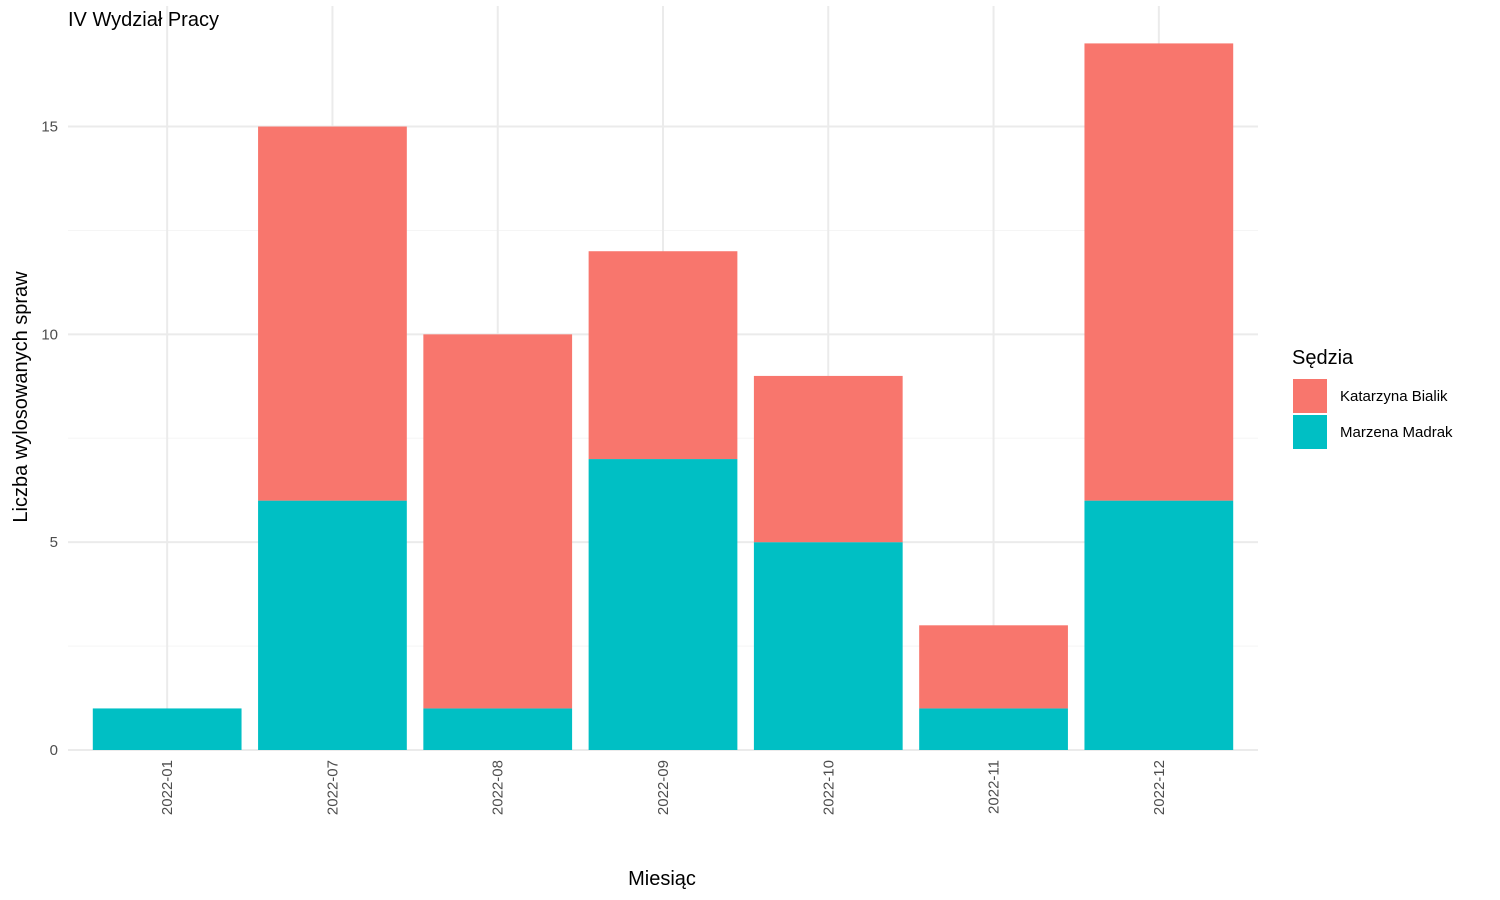  What do you see at coordinates (1159, 787) in the screenshot?
I see `x-tick-label: 2022-12` at bounding box center [1159, 787].